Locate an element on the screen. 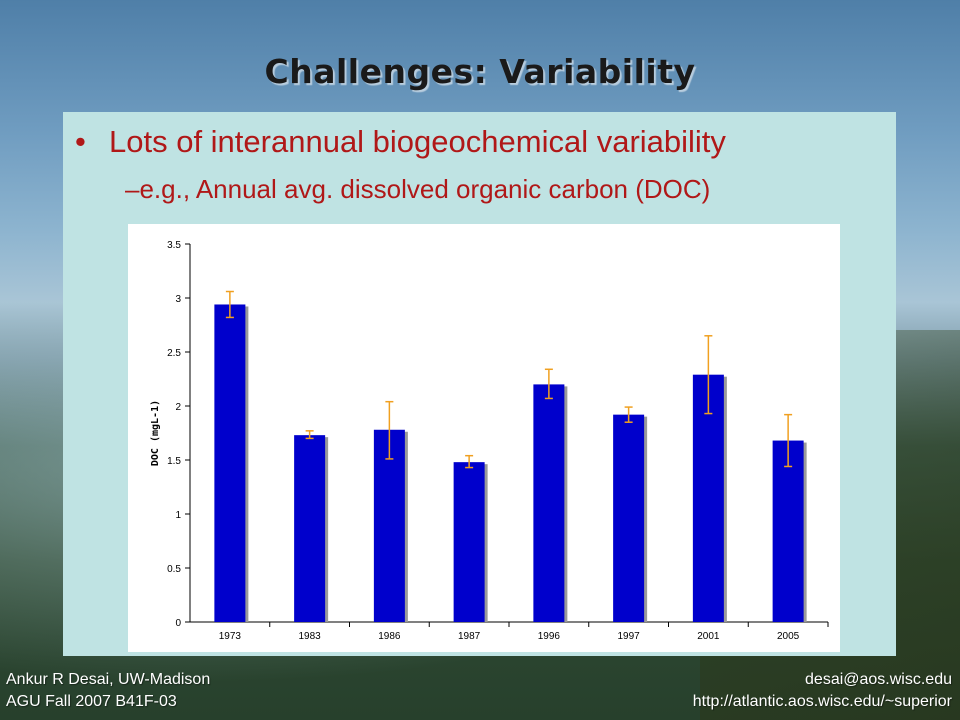 This screenshot has height=720, width=960. y-tick-label: 1 is located at coordinates (178, 515).